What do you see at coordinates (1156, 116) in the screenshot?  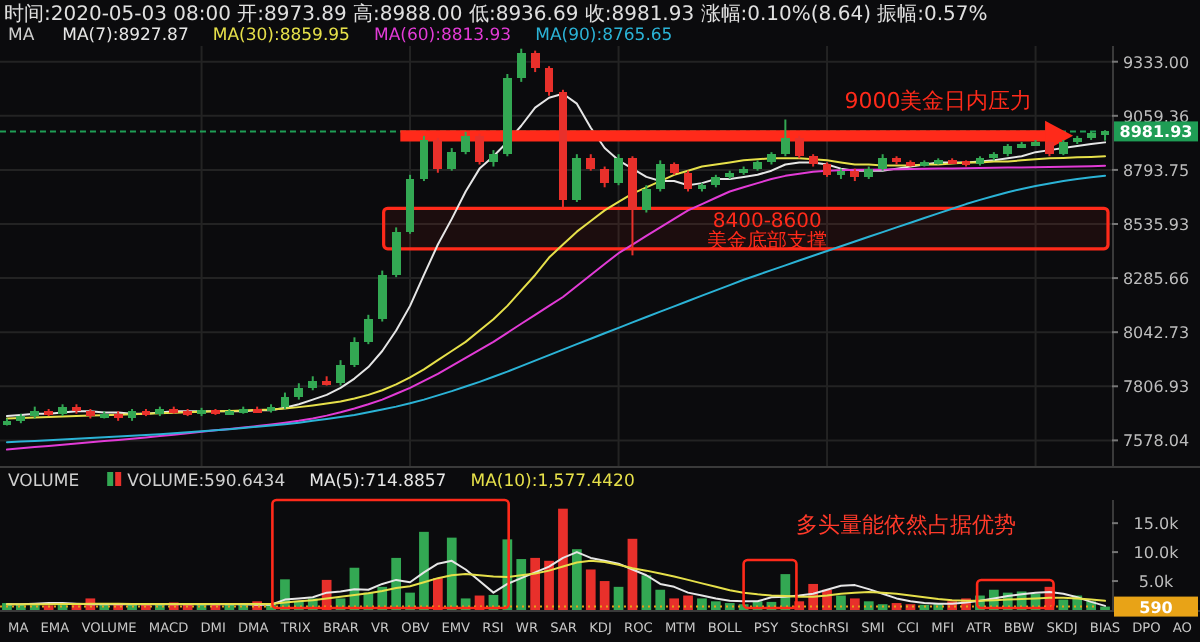 I see `y-tick-label: 9059.36` at bounding box center [1156, 116].